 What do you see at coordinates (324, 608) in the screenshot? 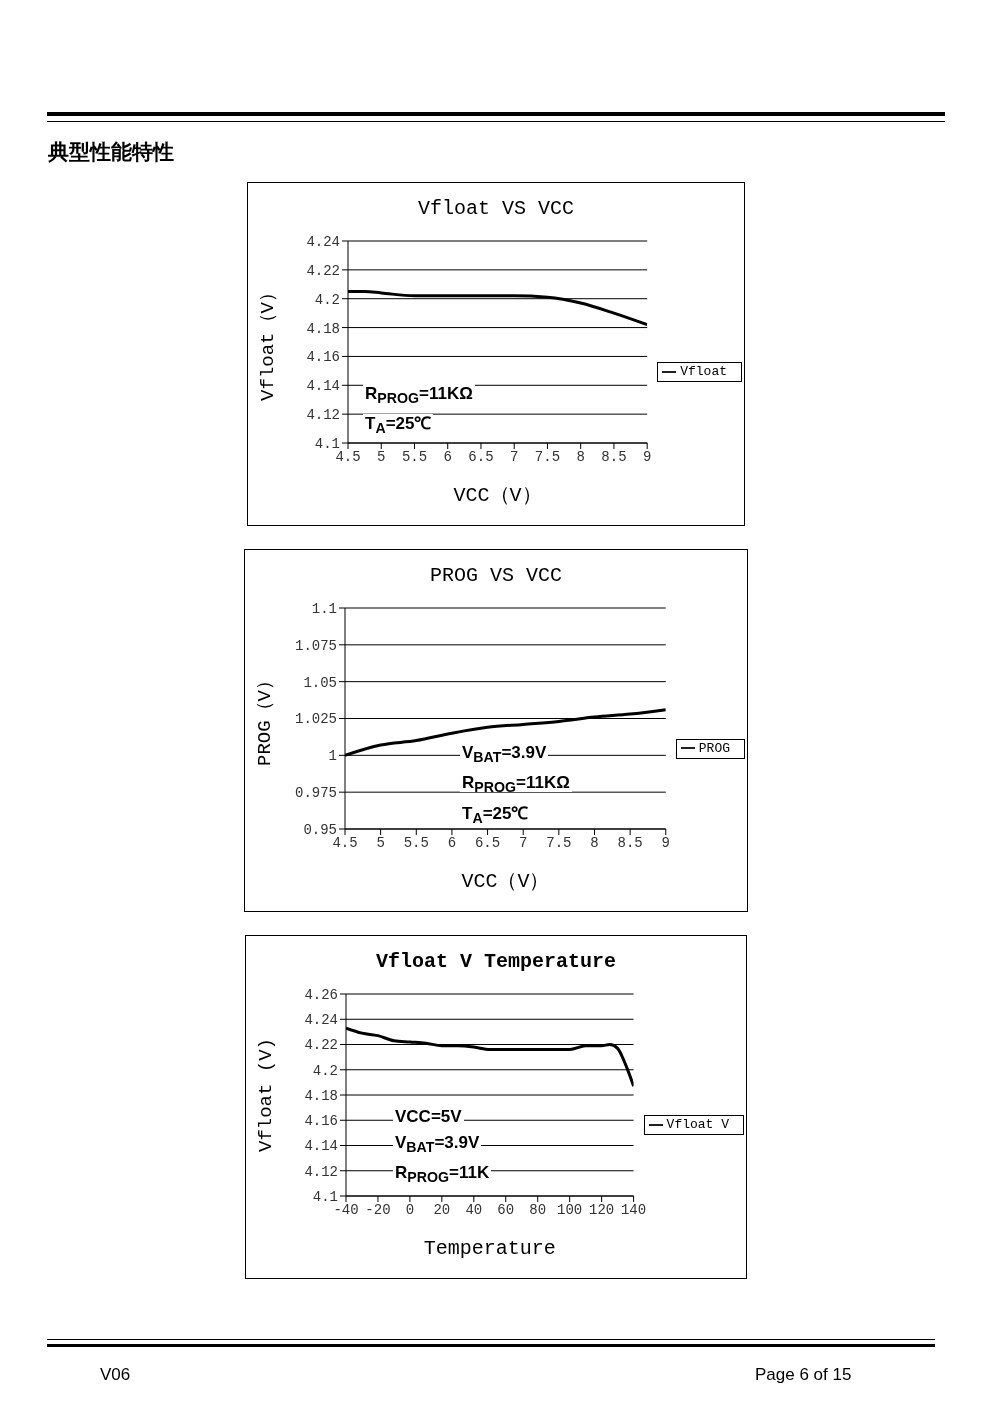
I see `y-tick-label: 1.1` at bounding box center [324, 608].